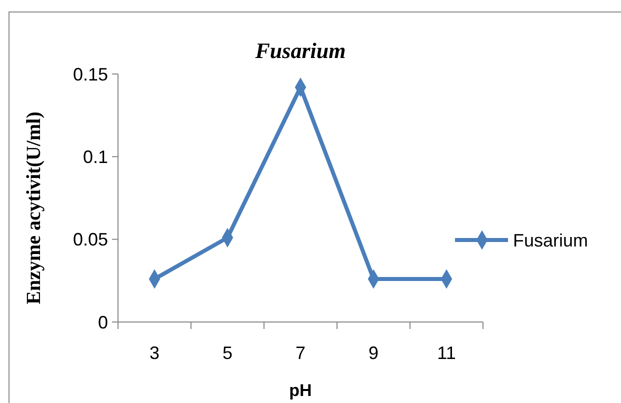 This screenshot has width=621, height=403. Describe the element at coordinates (300, 390) in the screenshot. I see `x-axis-title: pH` at that location.